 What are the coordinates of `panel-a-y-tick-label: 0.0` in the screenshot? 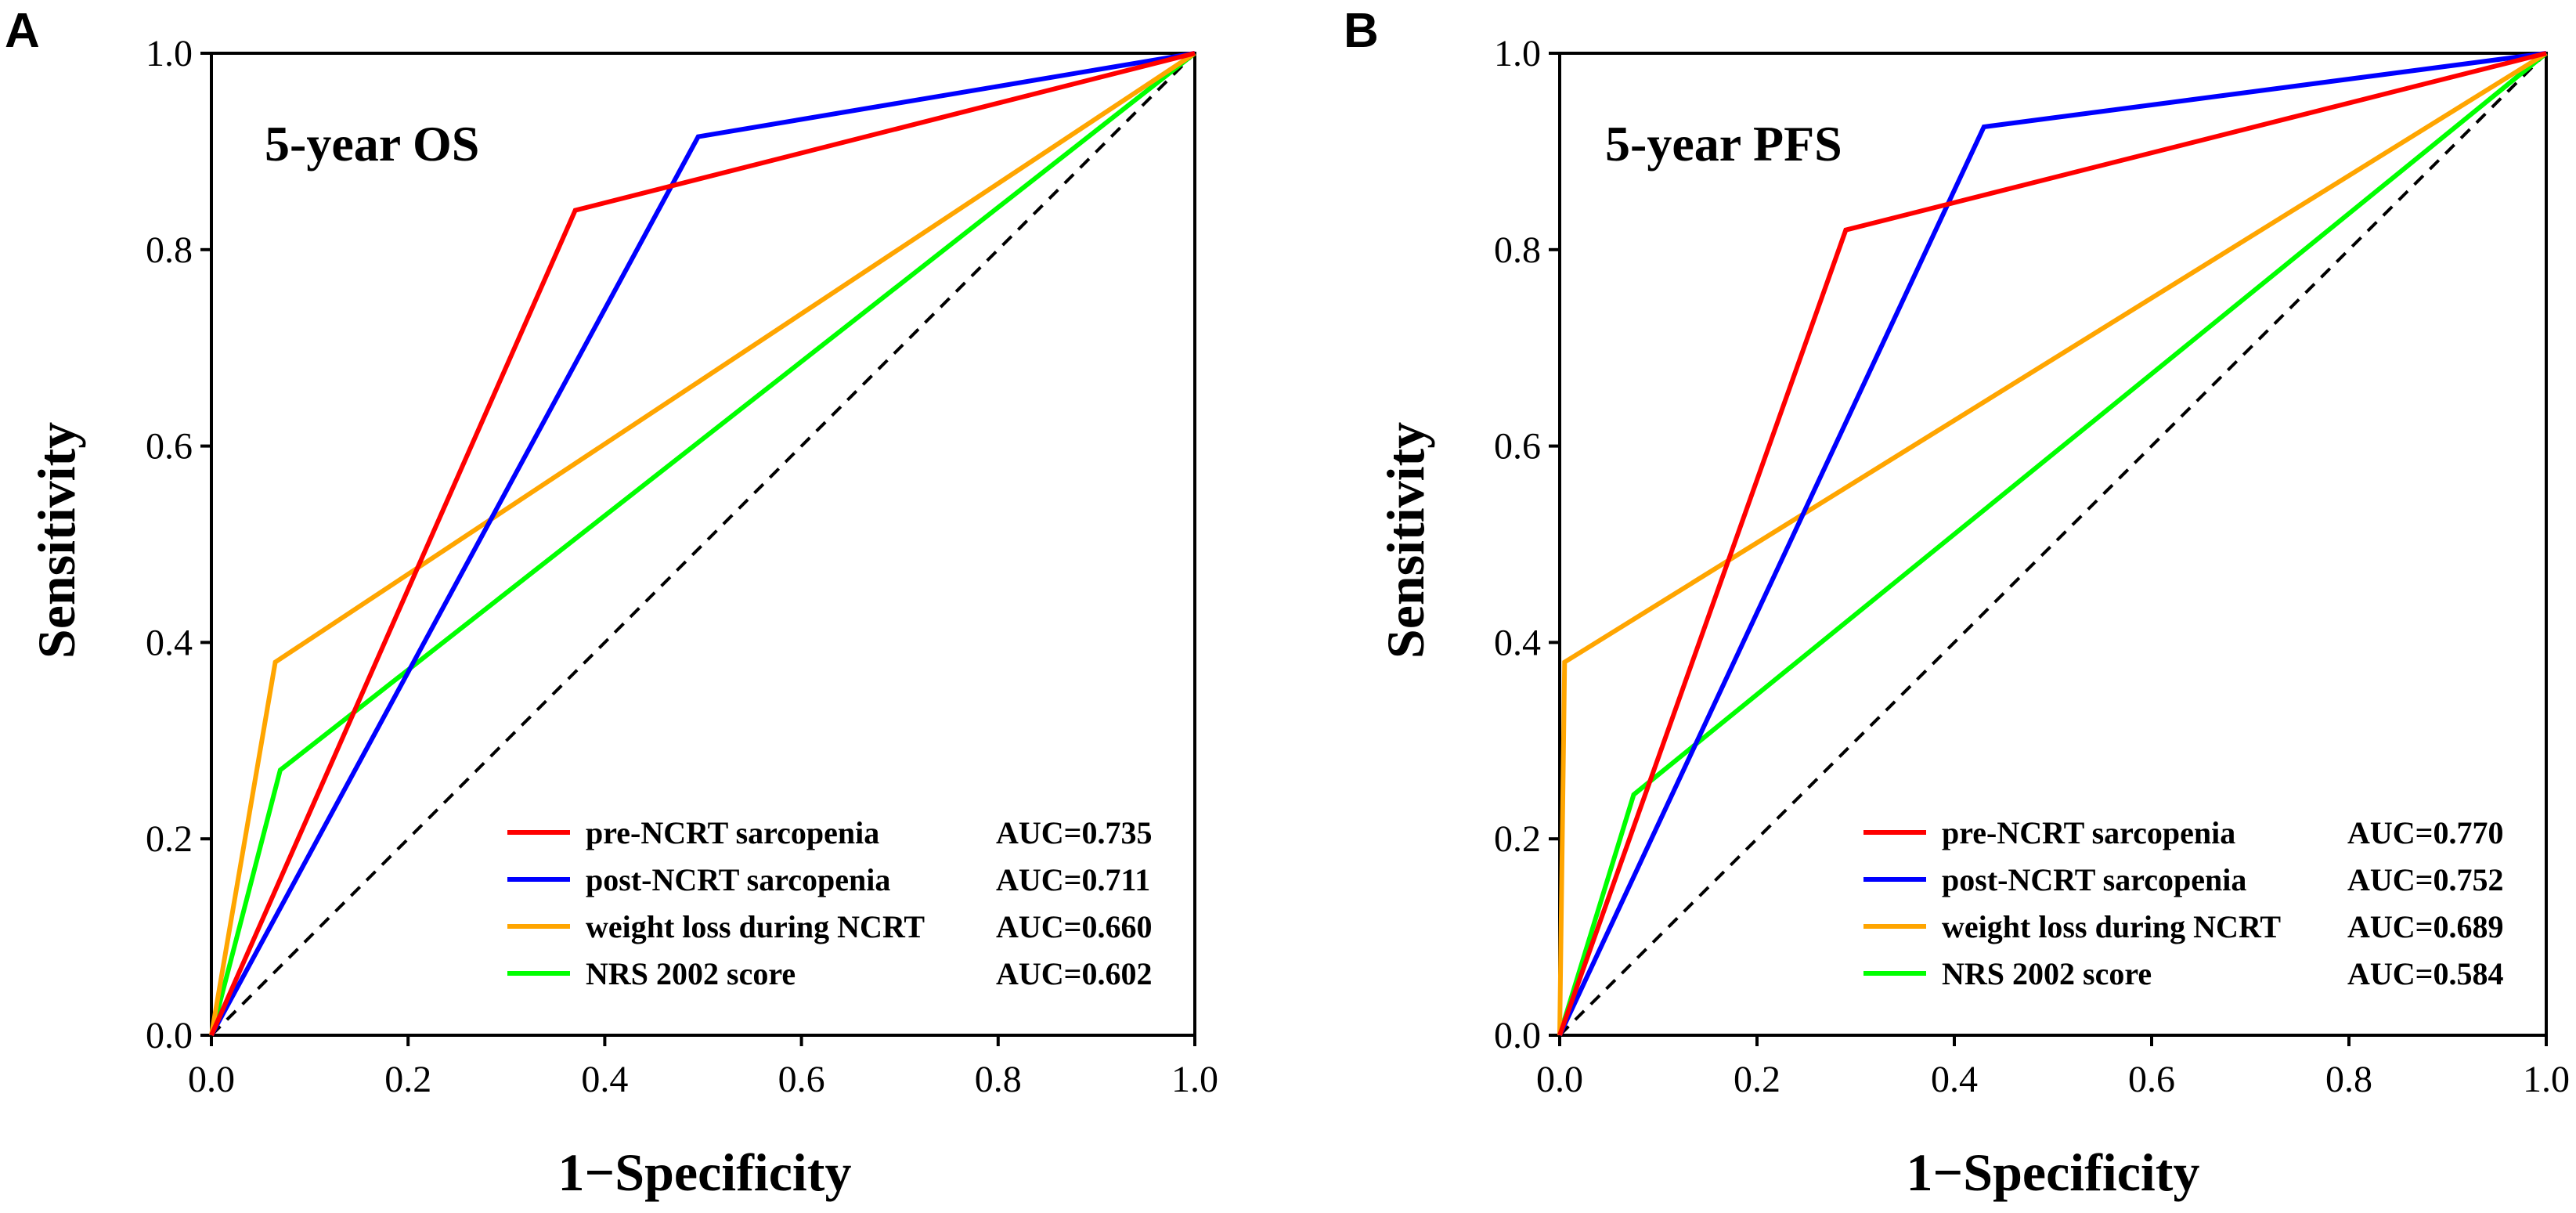 It's located at (169, 1035).